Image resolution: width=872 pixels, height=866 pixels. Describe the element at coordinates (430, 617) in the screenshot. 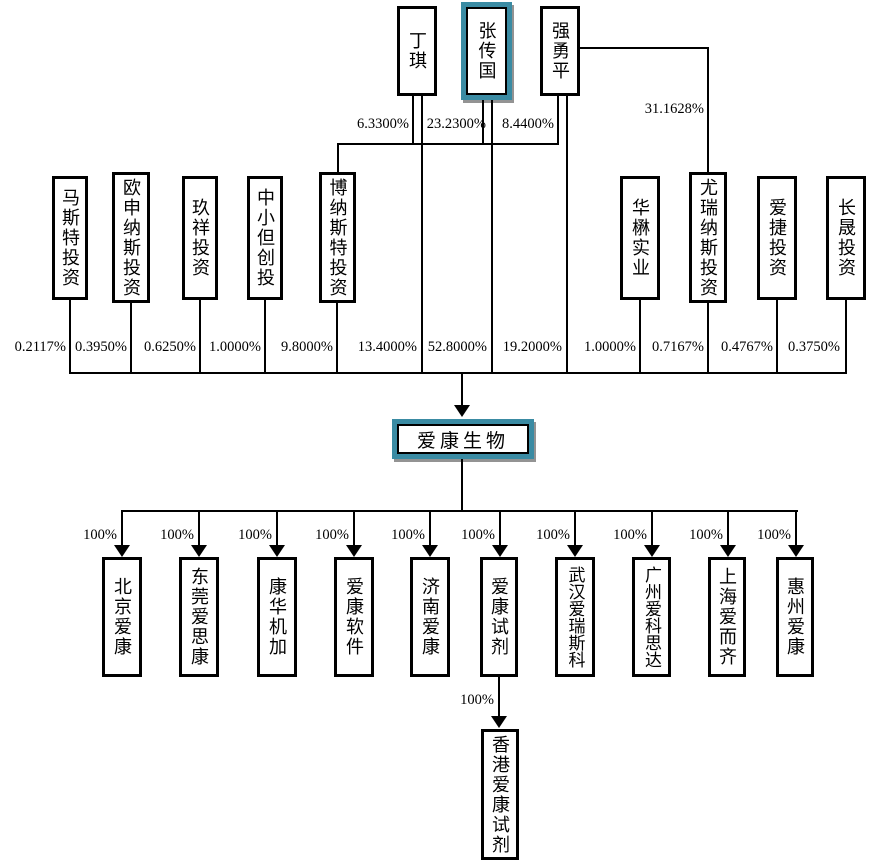

I see `subsidiary-box-jinan-aikang: 济南爱康` at that location.